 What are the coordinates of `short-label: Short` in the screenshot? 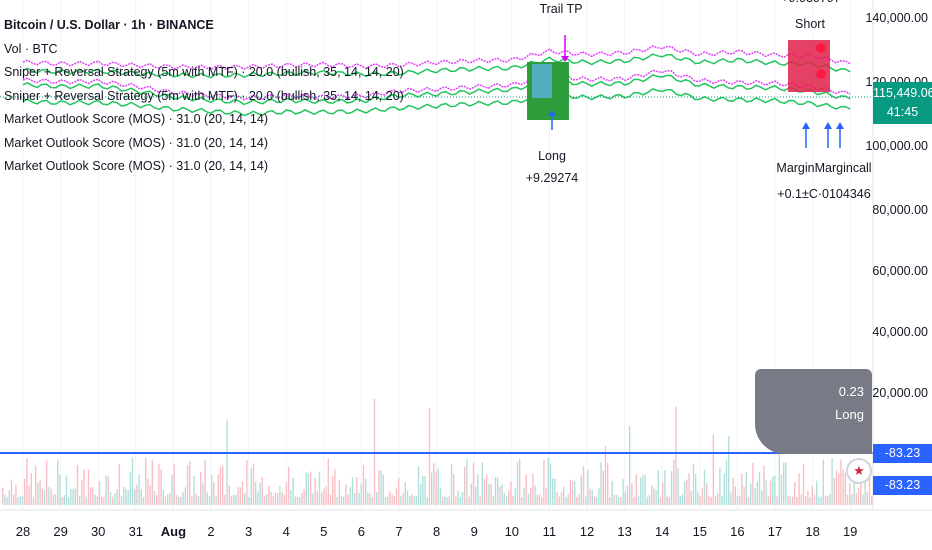 It's located at (810, 24).